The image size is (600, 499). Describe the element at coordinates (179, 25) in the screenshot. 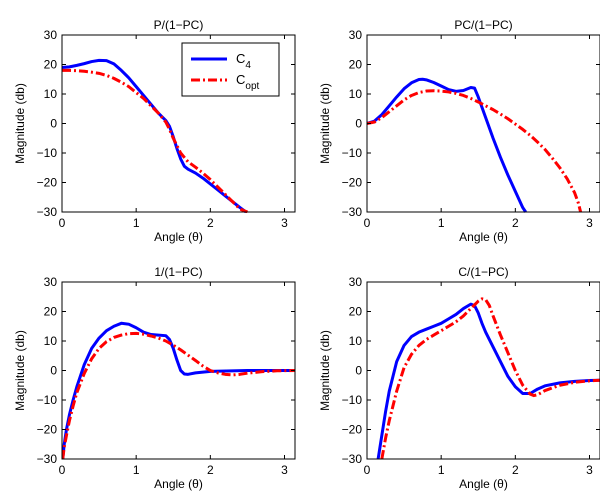

I see `chart-title: P/(1−PC)` at that location.